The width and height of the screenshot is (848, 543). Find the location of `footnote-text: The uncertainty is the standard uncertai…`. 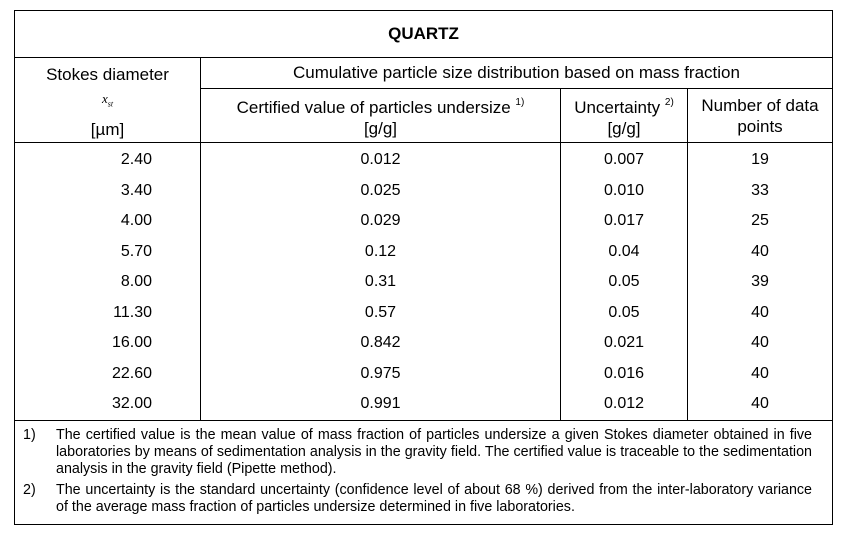

footnote-text: The uncertainty is the standard uncertai… is located at coordinates (434, 498).